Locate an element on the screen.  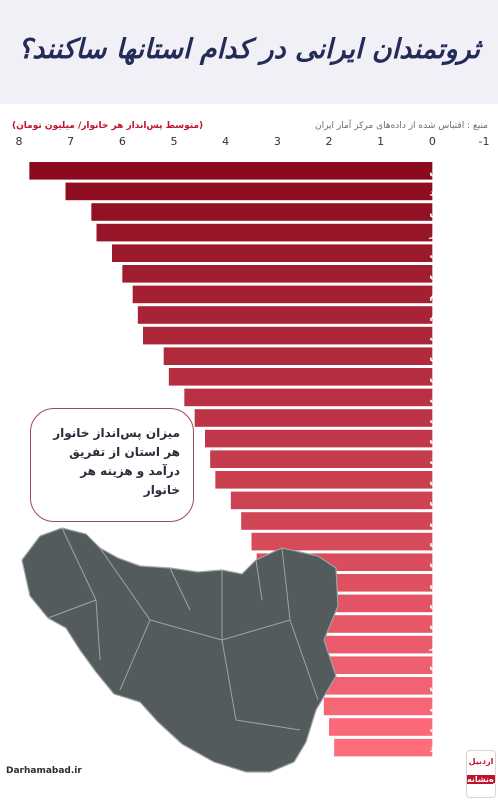
note-box is located at coordinates (112, 465).